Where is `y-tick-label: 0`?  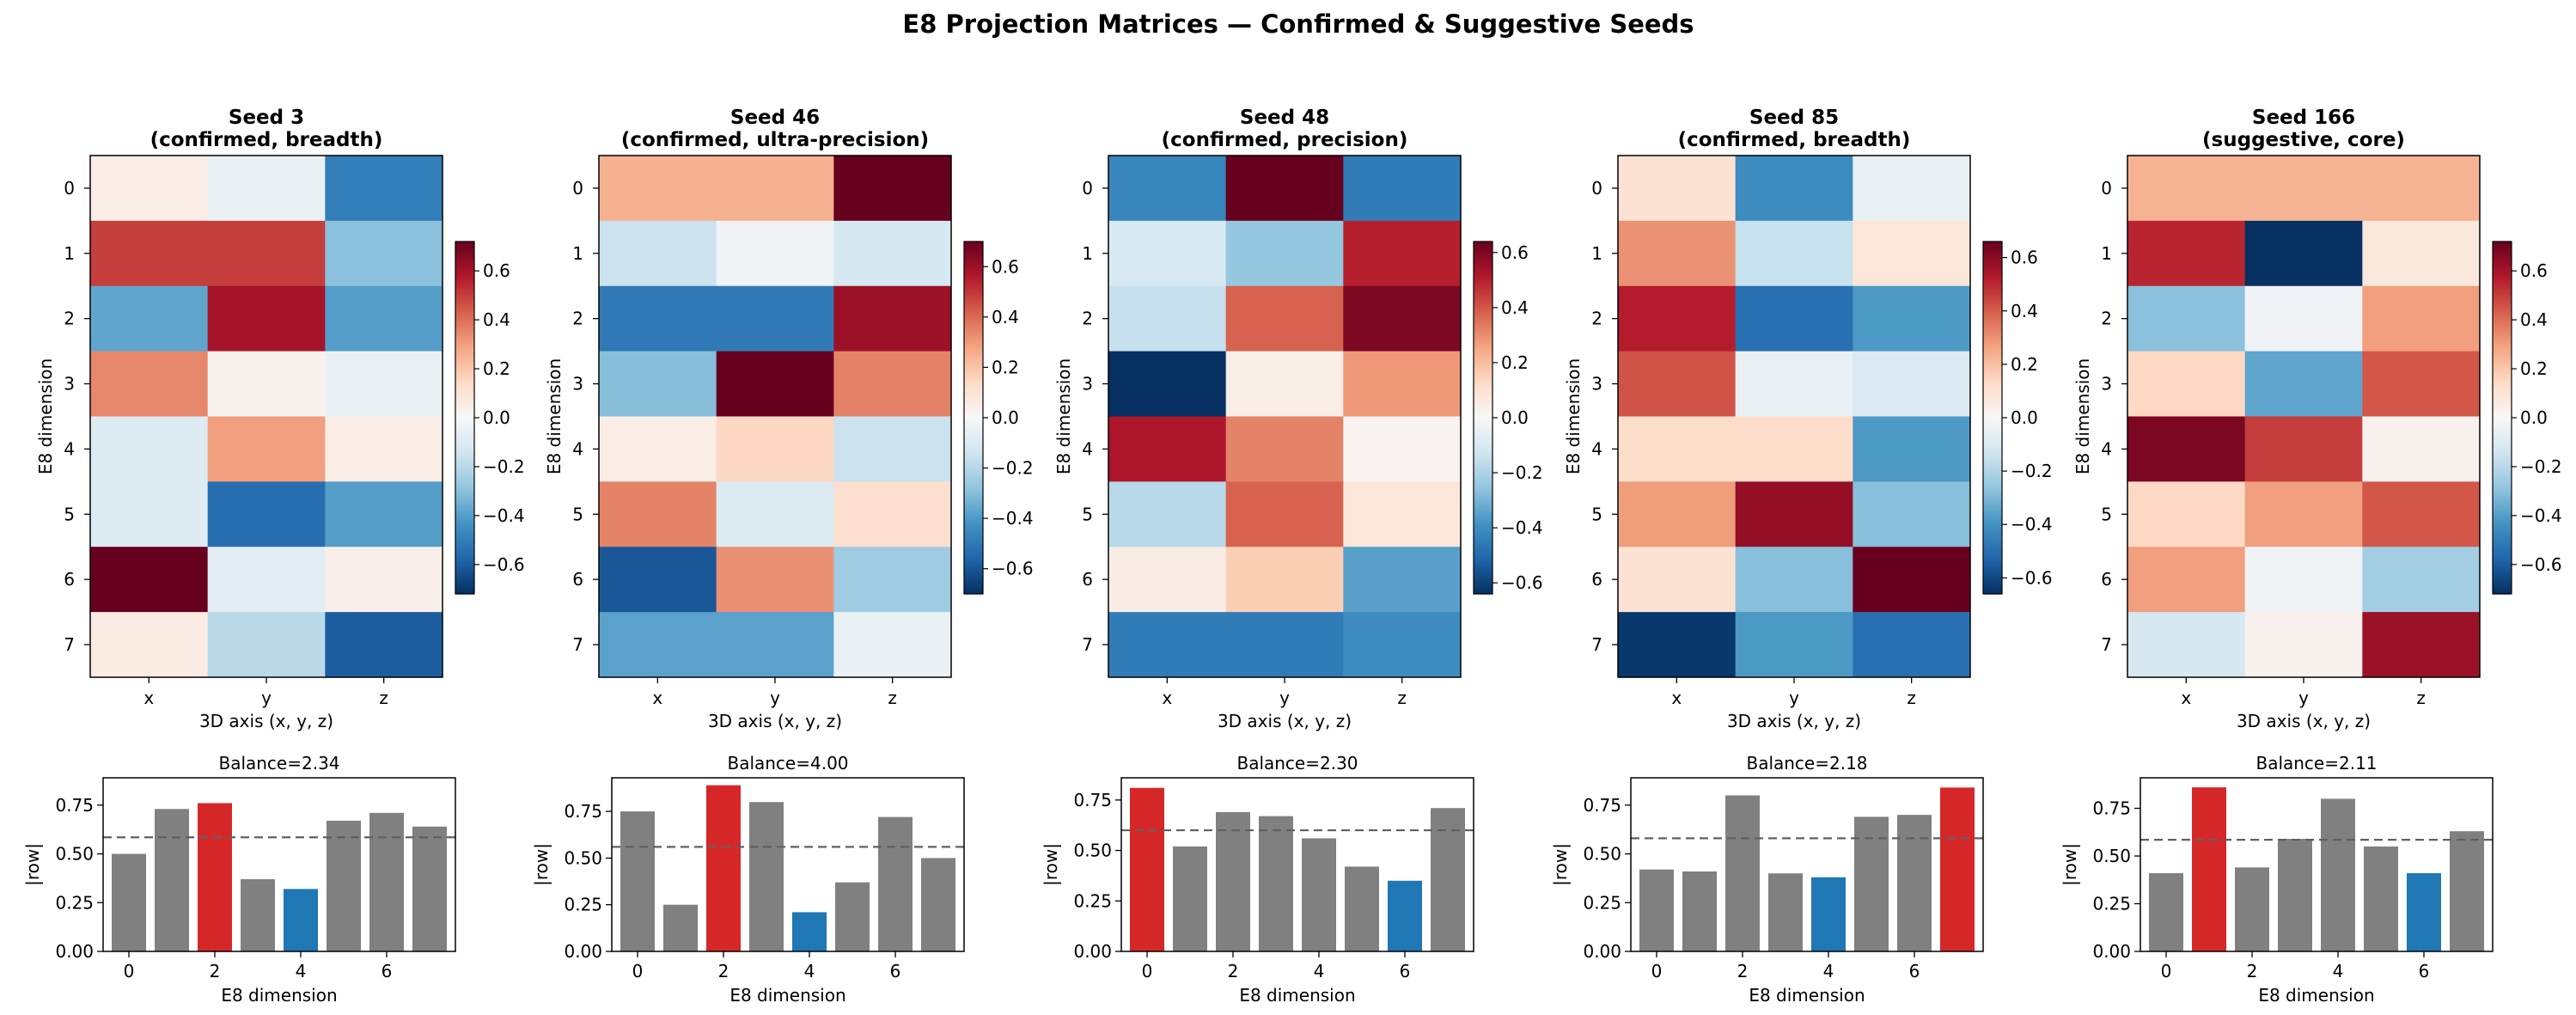 y-tick-label: 0 is located at coordinates (1596, 188).